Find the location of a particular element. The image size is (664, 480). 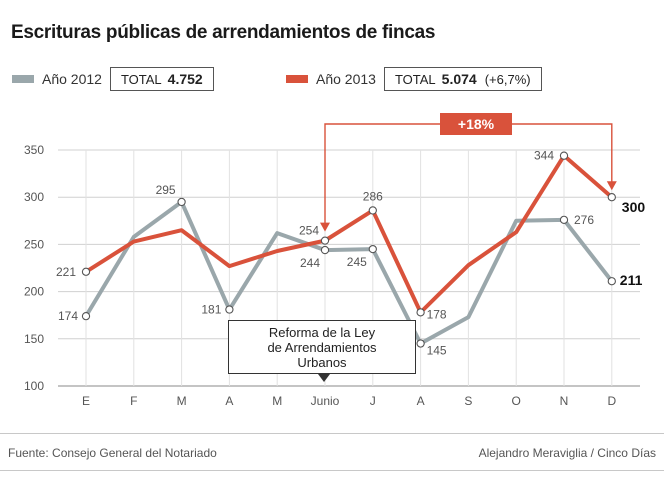

total-box-2012: TOTAL 4.752 is located at coordinates (161, 79).